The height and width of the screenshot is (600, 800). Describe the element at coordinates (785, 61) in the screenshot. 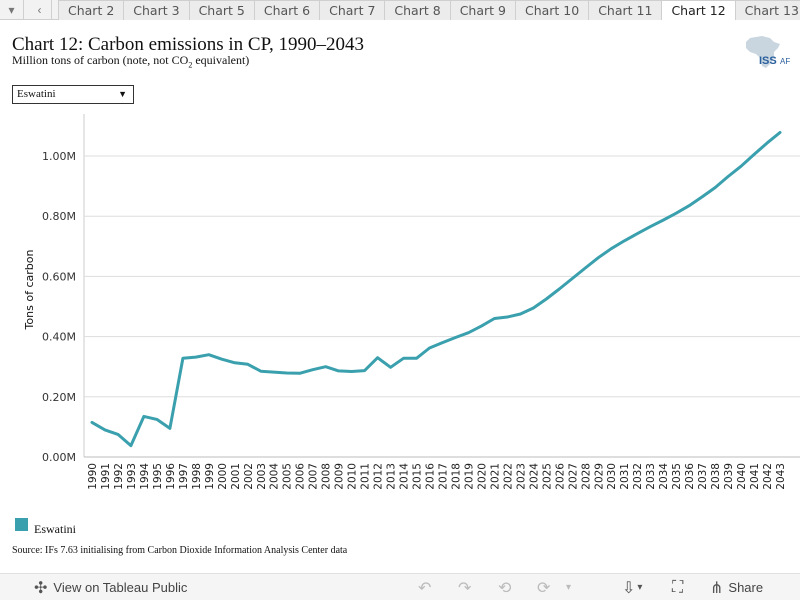

I see `logo-suffix: AF` at that location.